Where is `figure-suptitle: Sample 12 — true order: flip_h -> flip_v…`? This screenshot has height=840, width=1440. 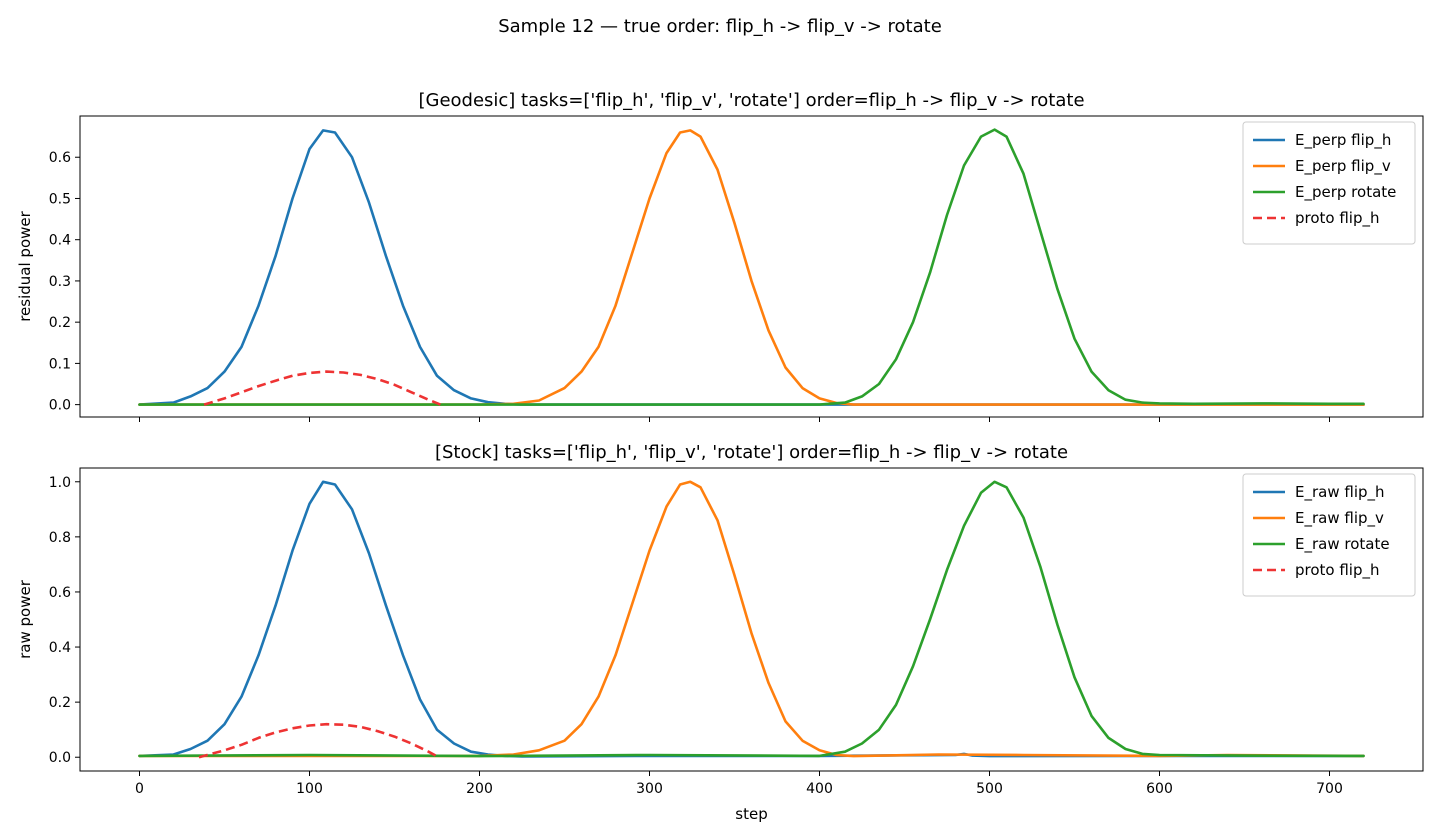 figure-suptitle: Sample 12 — true order: flip_h -> flip_v… is located at coordinates (720, 26).